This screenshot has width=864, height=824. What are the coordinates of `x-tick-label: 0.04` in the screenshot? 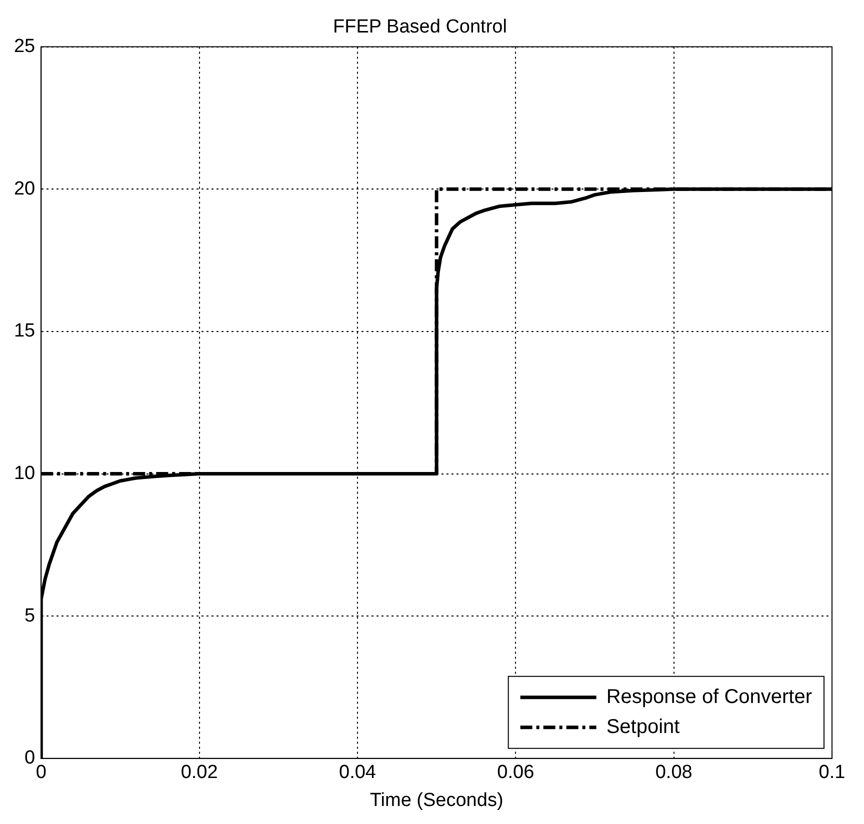 It's located at (357, 773).